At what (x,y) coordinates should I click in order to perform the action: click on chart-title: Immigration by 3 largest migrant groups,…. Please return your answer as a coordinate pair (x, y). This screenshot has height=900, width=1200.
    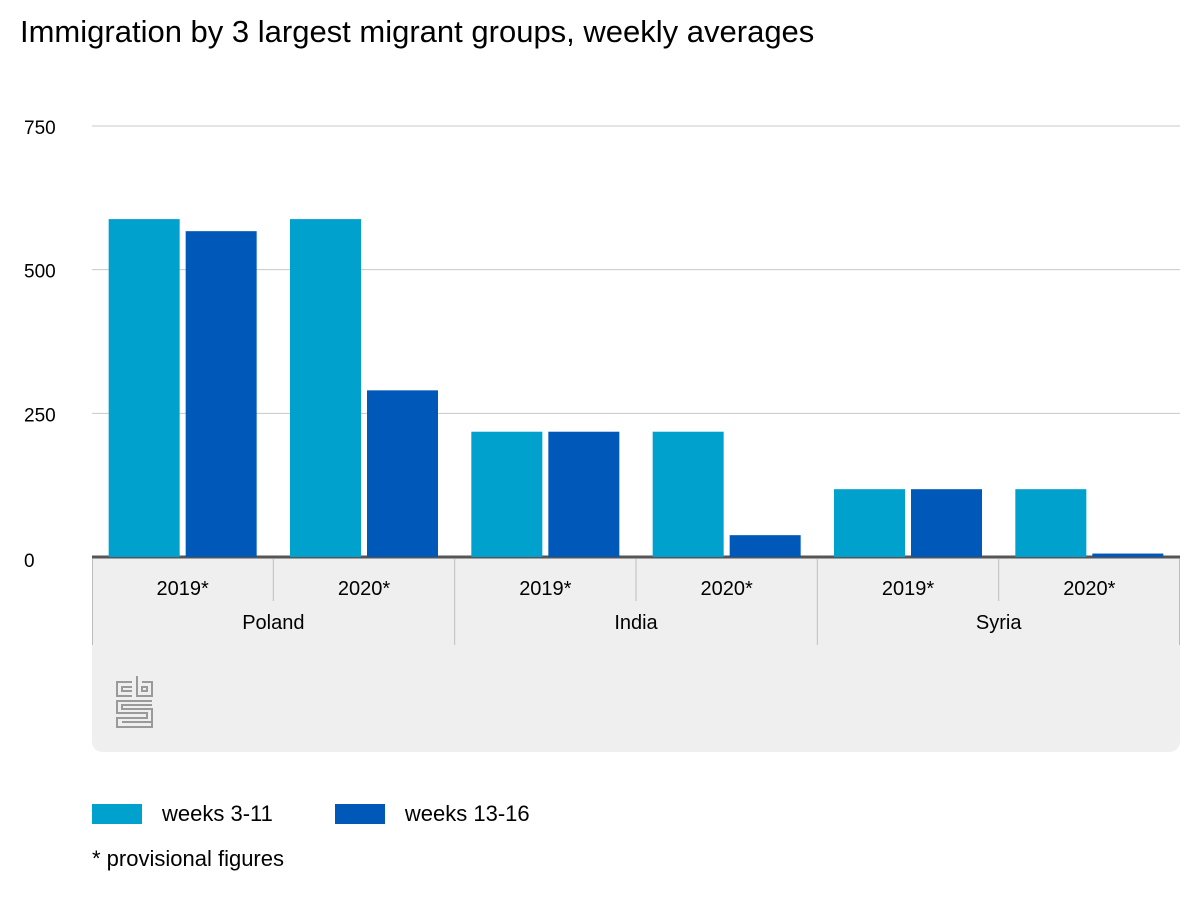
    Looking at the image, I should click on (417, 31).